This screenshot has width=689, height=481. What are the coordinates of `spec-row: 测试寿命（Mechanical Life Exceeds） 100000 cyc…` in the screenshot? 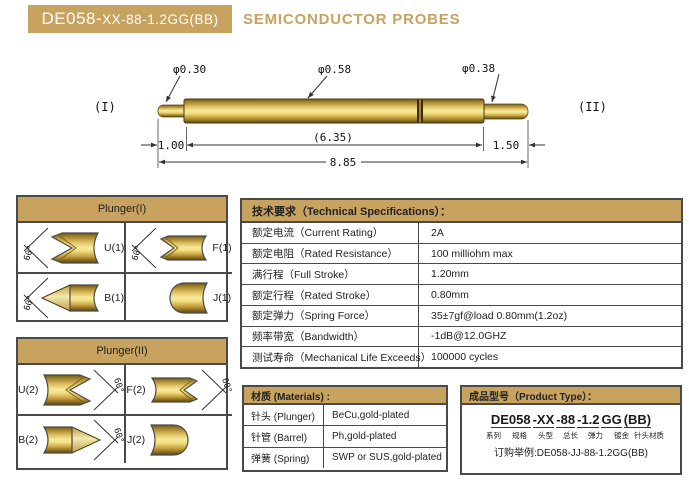 It's located at (461, 357).